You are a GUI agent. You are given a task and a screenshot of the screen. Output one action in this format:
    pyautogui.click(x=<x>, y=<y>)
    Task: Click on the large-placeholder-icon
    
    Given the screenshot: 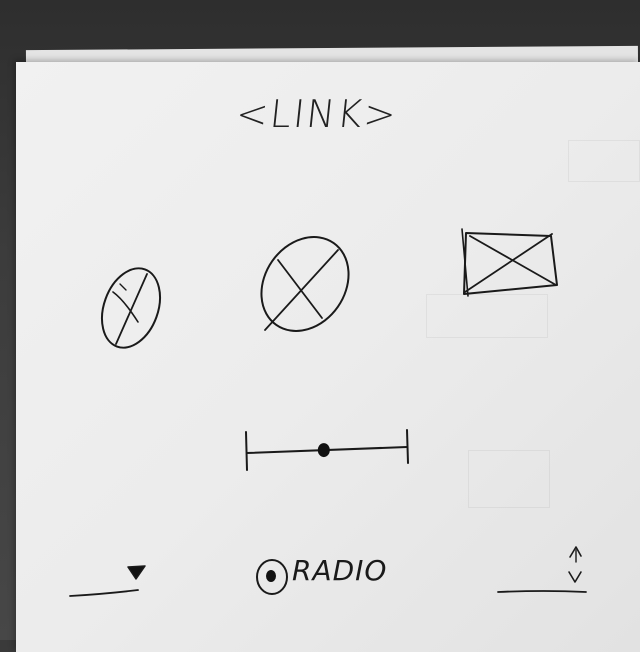 What is the action you would take?
    pyautogui.click(x=305, y=284)
    